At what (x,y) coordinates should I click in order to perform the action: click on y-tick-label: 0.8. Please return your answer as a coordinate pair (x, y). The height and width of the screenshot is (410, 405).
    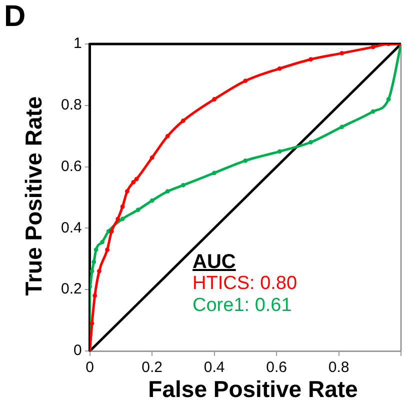
    Looking at the image, I should click on (71, 105).